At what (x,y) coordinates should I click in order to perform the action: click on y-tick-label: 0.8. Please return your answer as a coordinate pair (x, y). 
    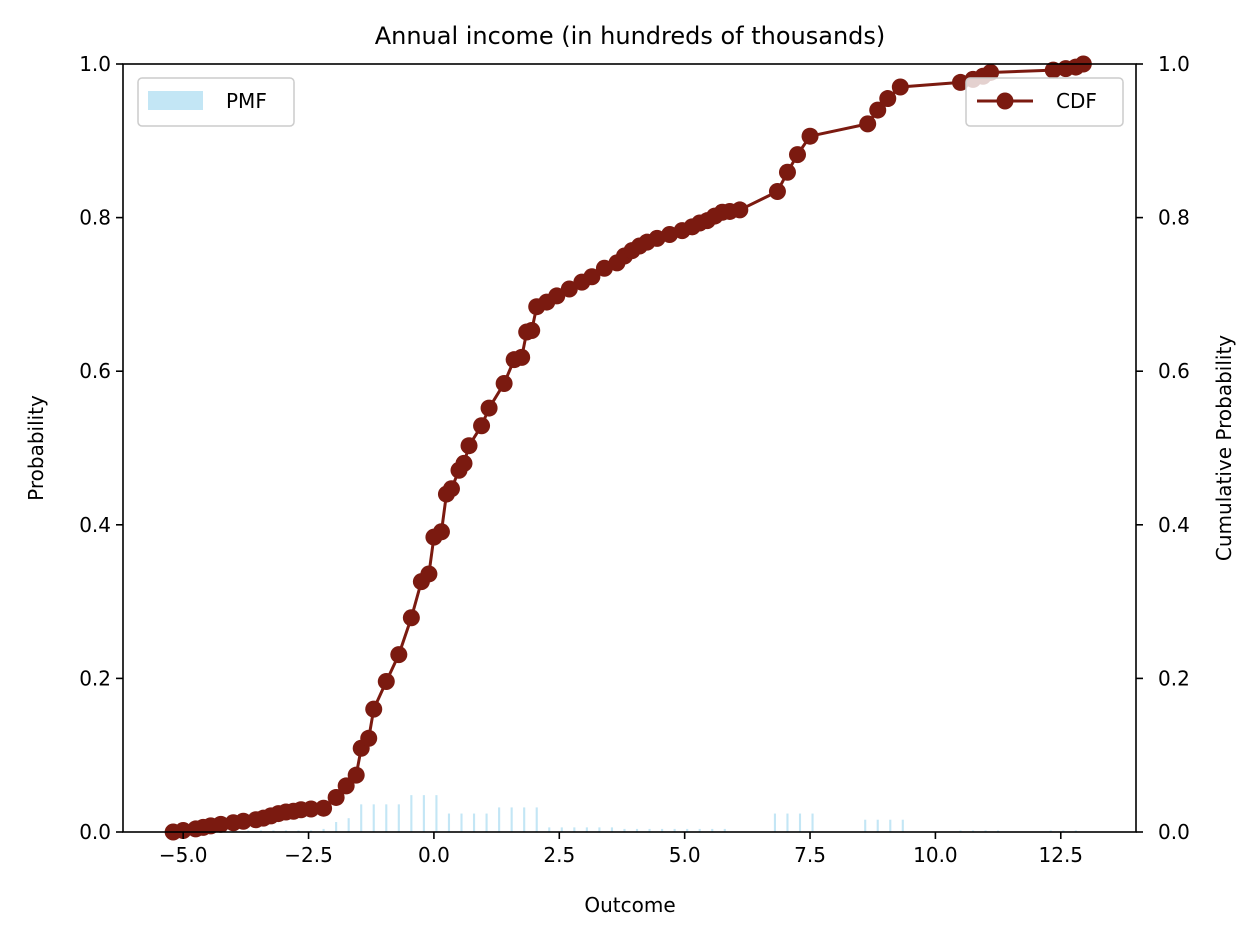
    Looking at the image, I should click on (95, 218).